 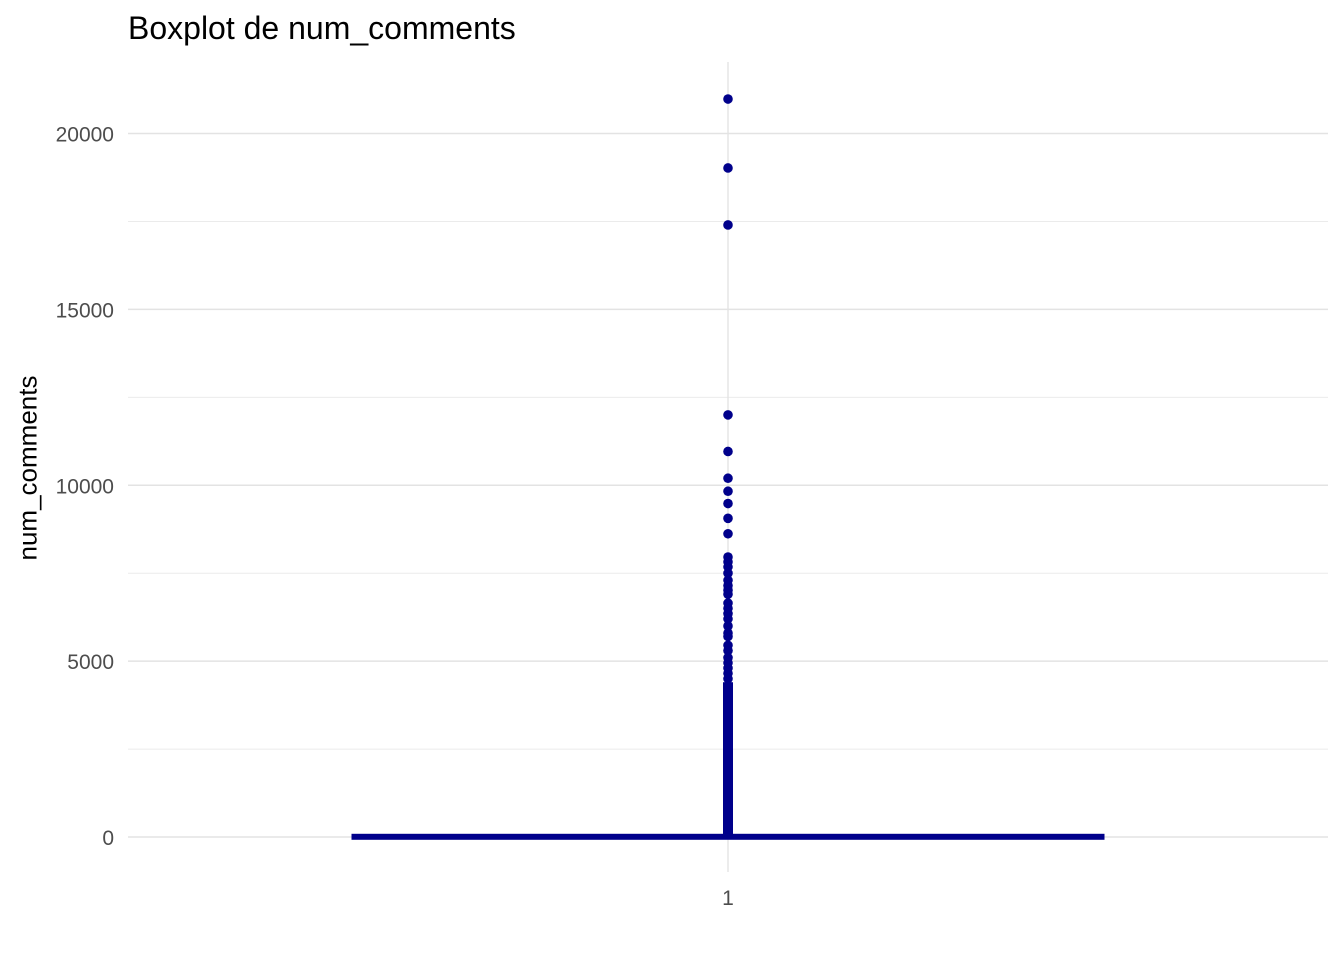 I want to click on y-tick-label: 20000, so click(x=85, y=135).